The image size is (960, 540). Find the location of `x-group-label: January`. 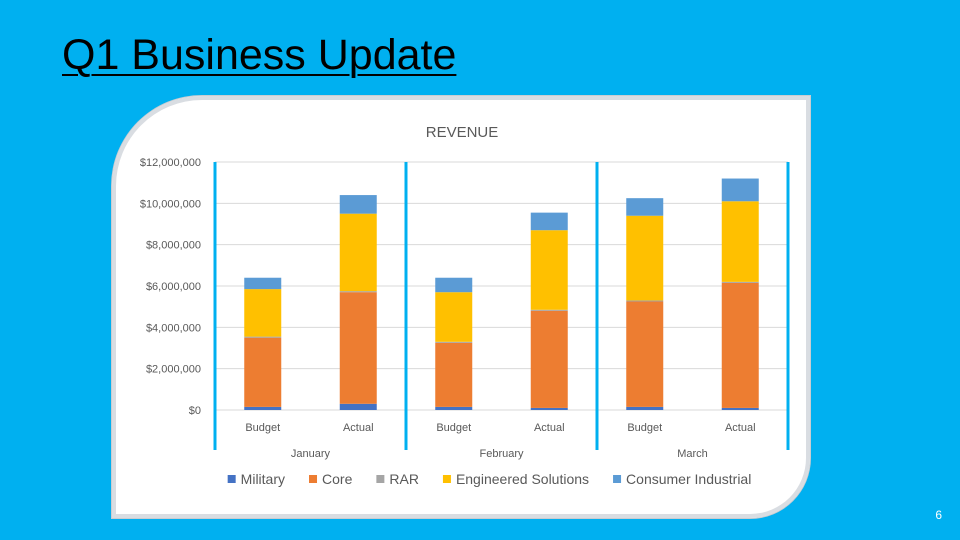

x-group-label: January is located at coordinates (311, 454).